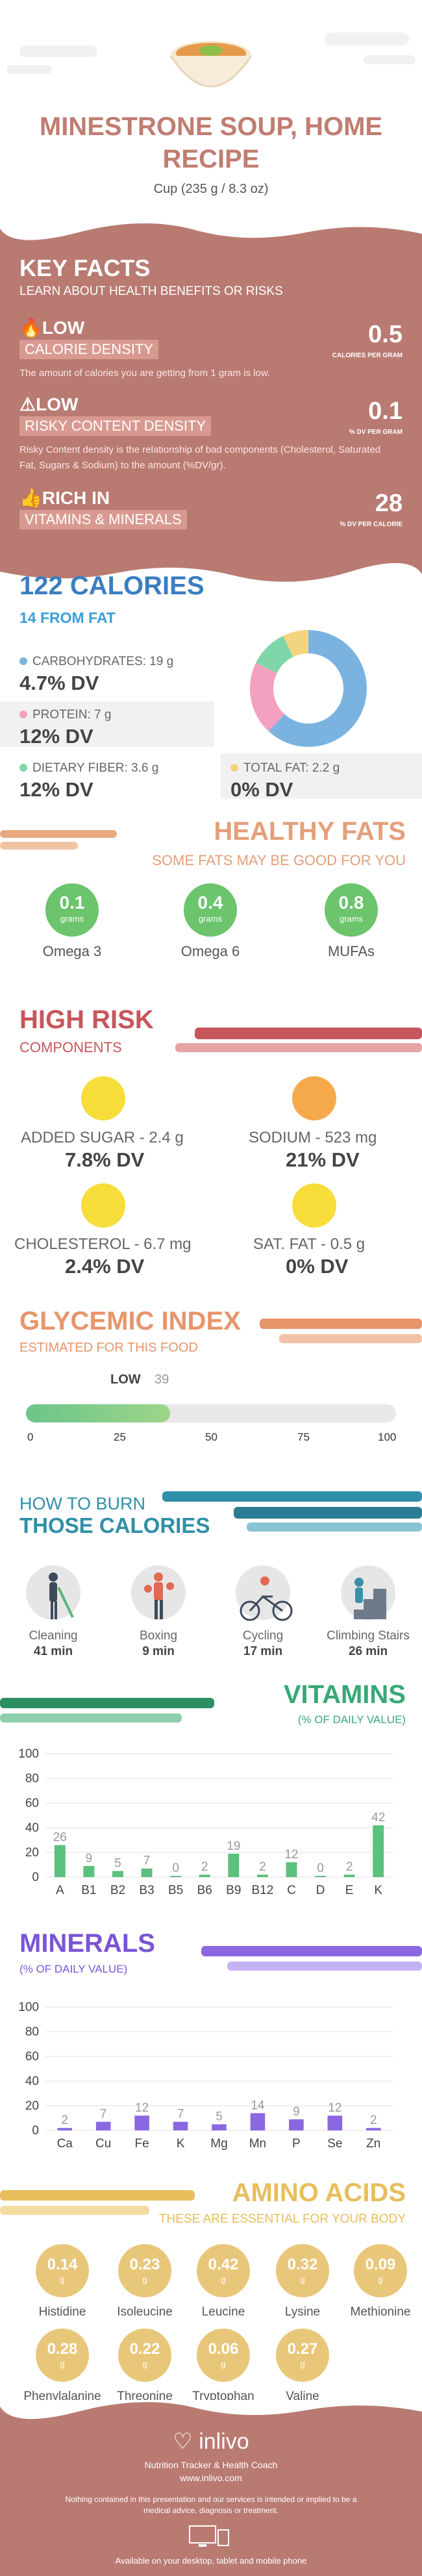 This screenshot has width=422, height=2576. Describe the element at coordinates (211, 576) in the screenshot. I see `wave-bottom-decoration` at that location.